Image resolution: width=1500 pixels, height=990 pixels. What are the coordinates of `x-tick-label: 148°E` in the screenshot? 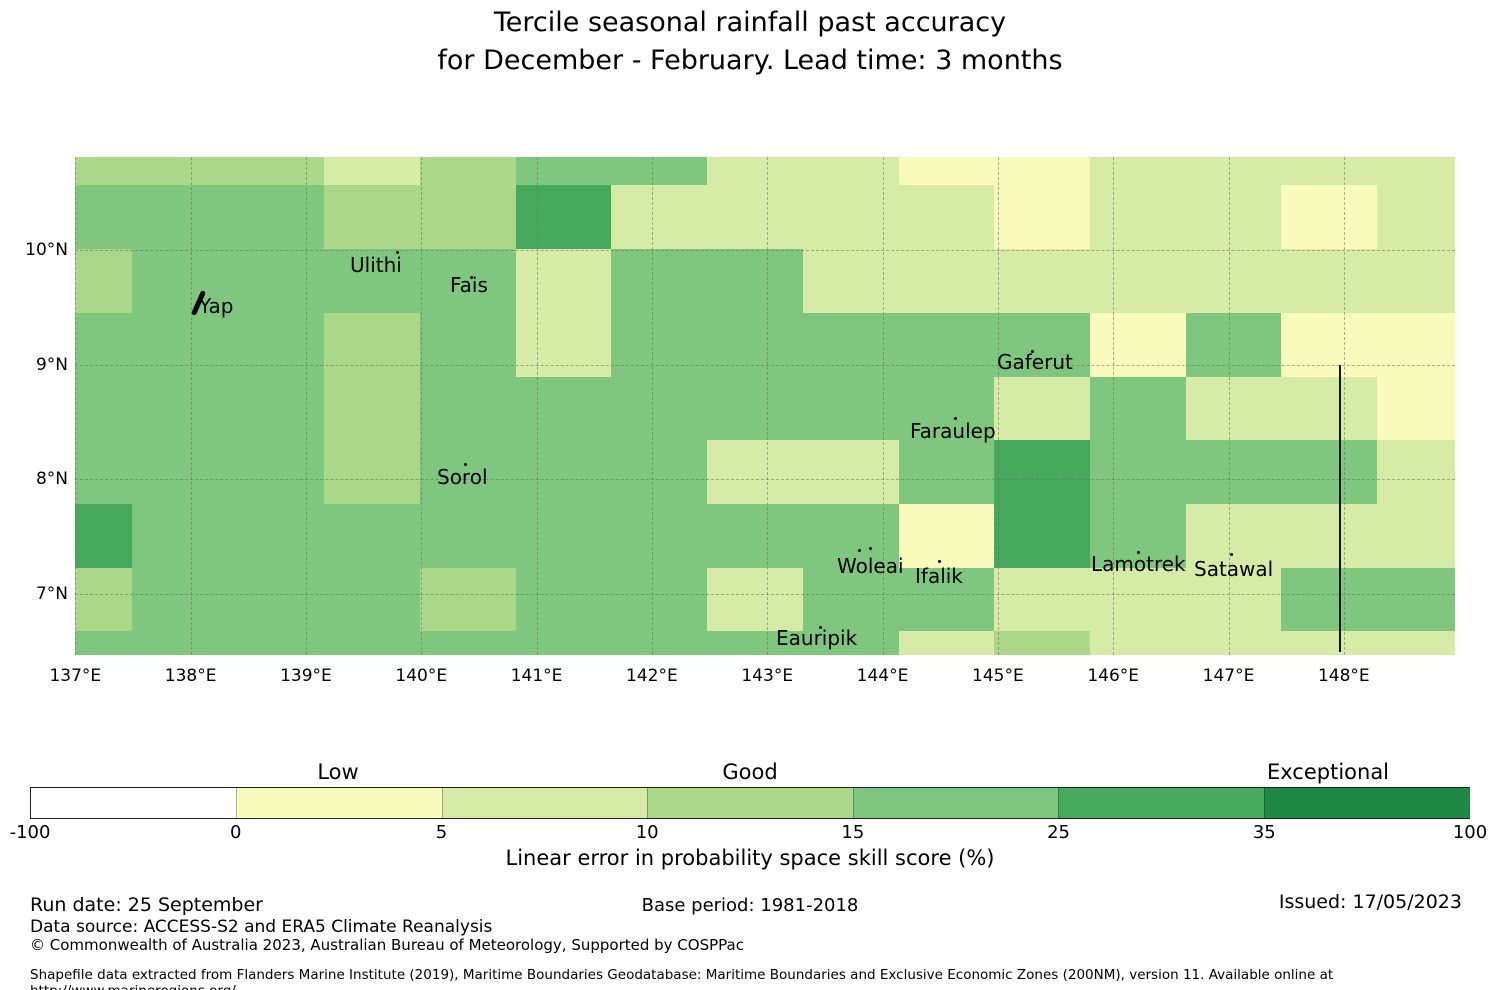 It's located at (1343, 676).